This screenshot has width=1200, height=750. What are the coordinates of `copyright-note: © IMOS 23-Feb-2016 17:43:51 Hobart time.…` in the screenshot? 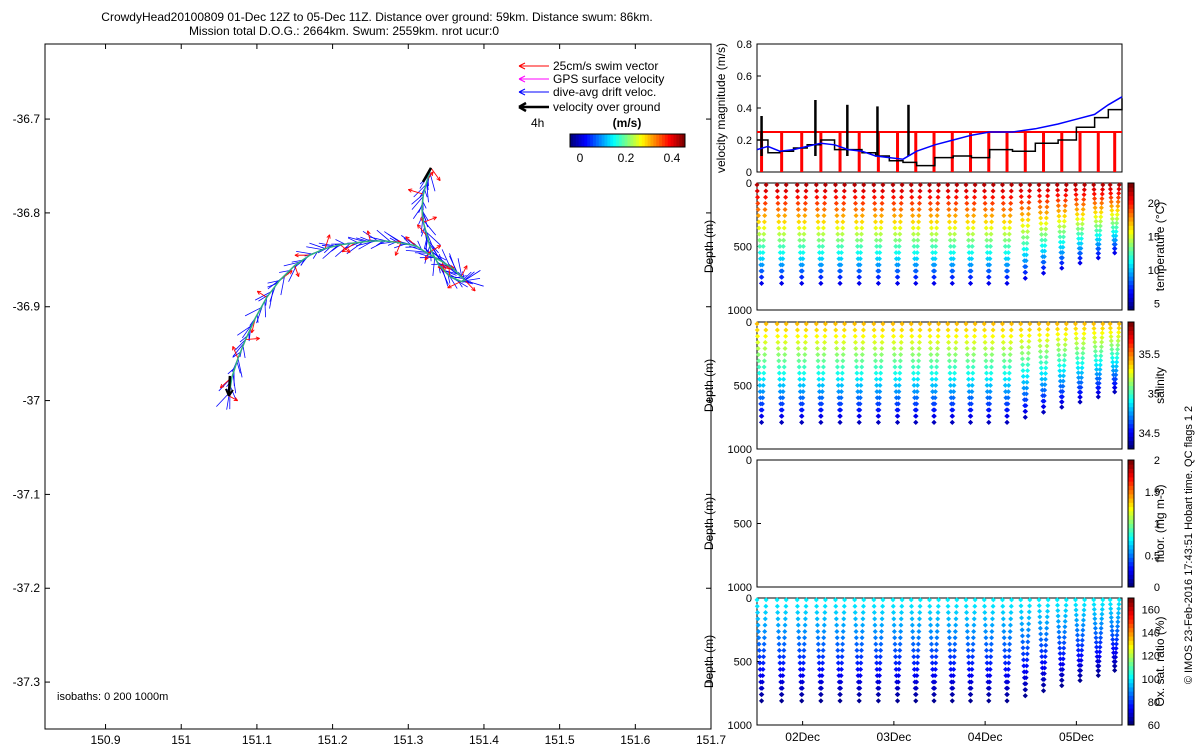 It's located at (1189, 545).